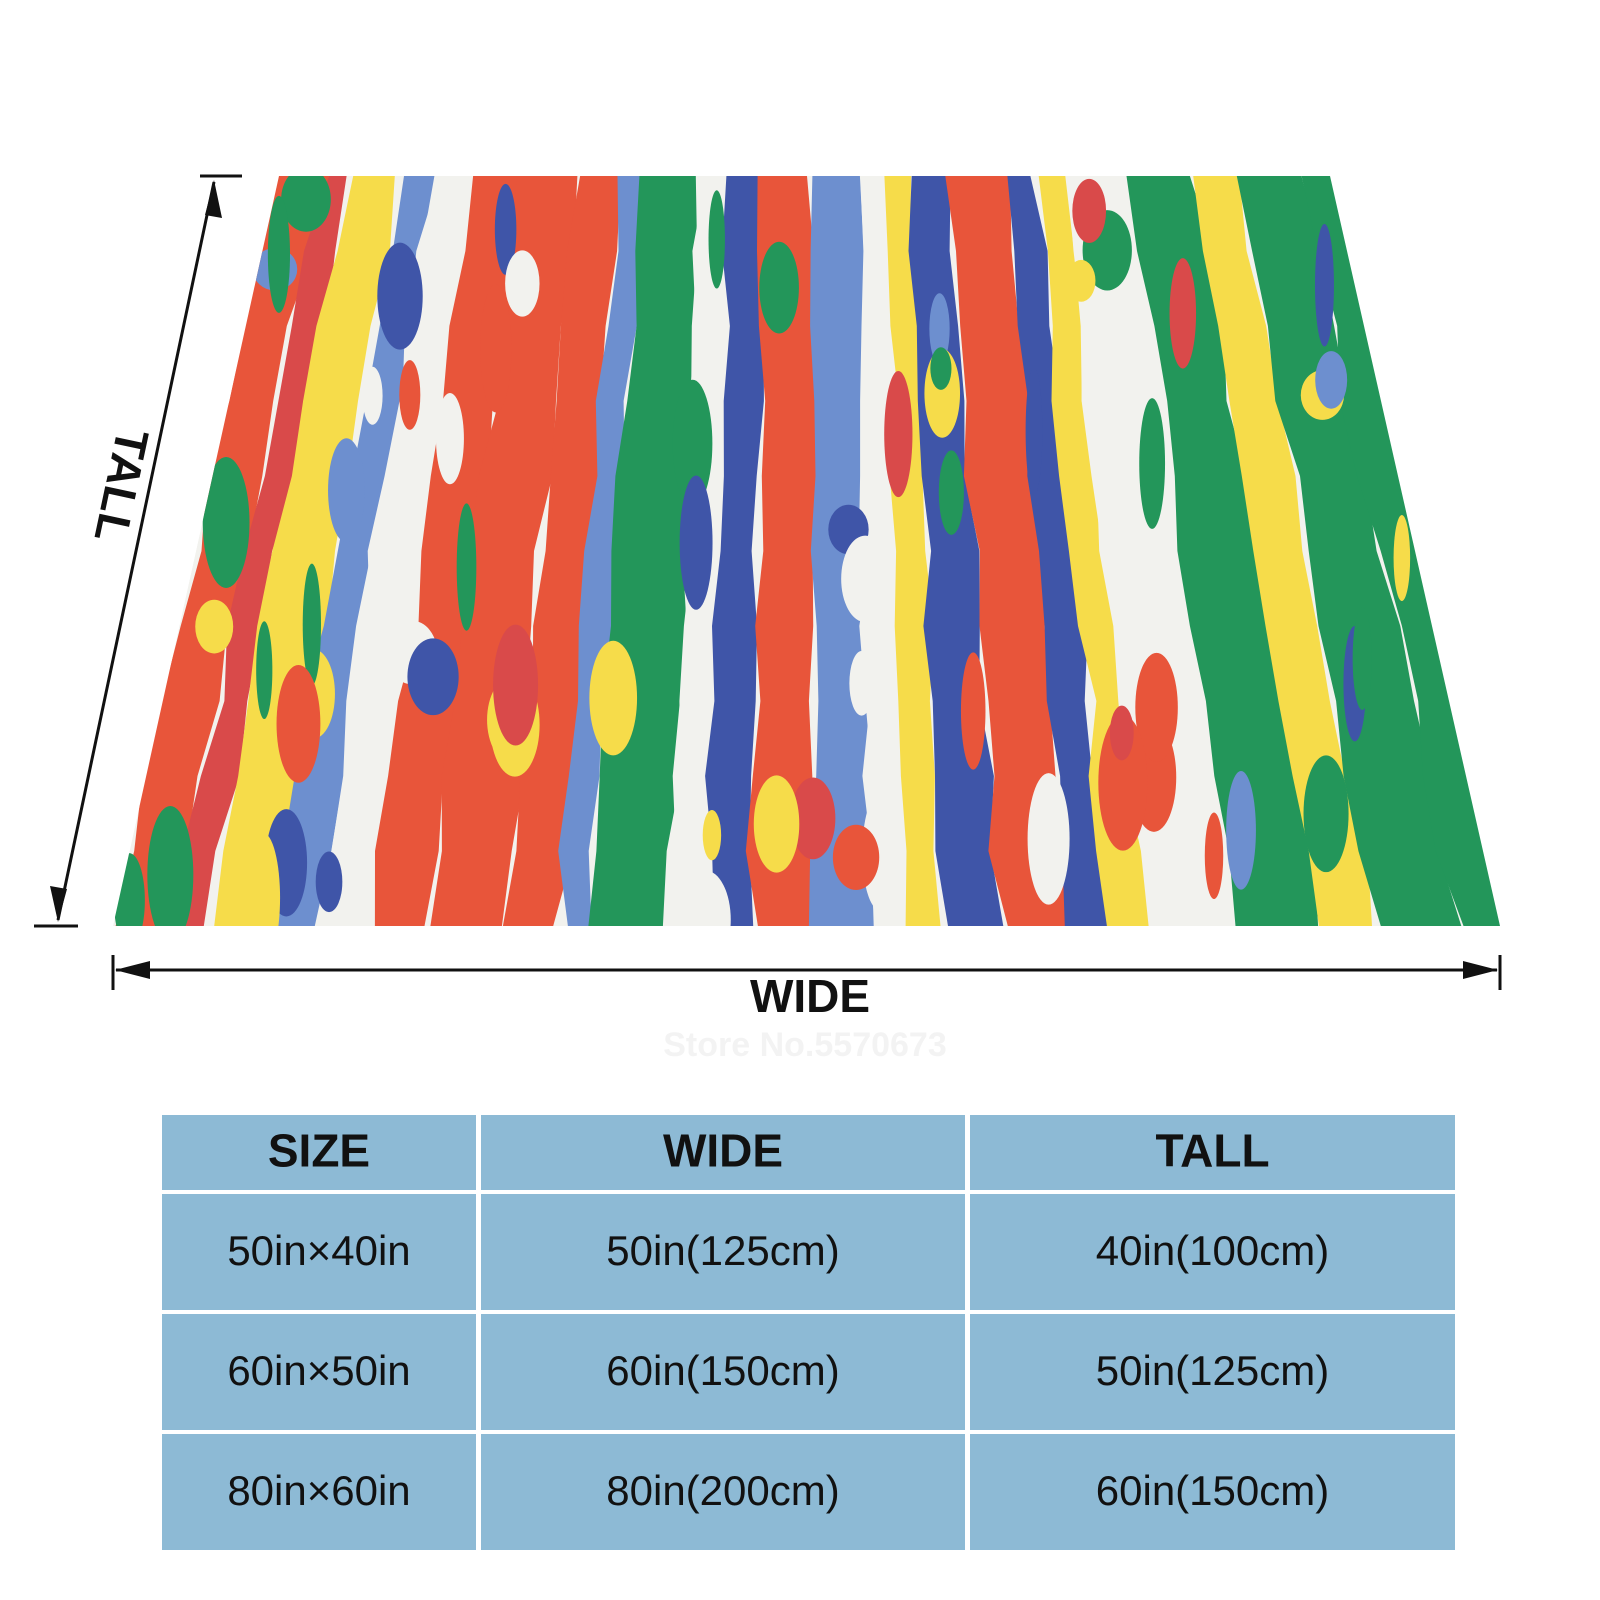  What do you see at coordinates (805, 1045) in the screenshot?
I see `watermark: Store No.5570673` at bounding box center [805, 1045].